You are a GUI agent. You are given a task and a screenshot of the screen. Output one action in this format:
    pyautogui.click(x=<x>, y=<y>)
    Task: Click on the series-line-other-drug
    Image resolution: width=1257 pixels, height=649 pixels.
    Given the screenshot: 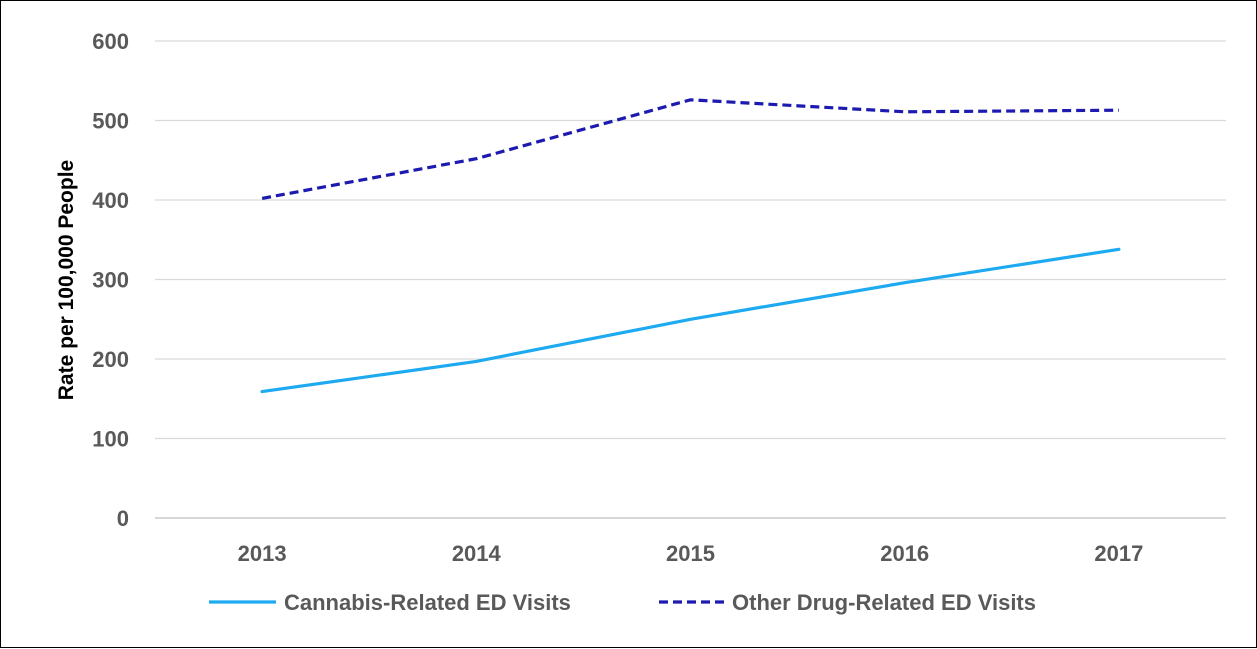 What is the action you would take?
    pyautogui.click(x=690, y=149)
    